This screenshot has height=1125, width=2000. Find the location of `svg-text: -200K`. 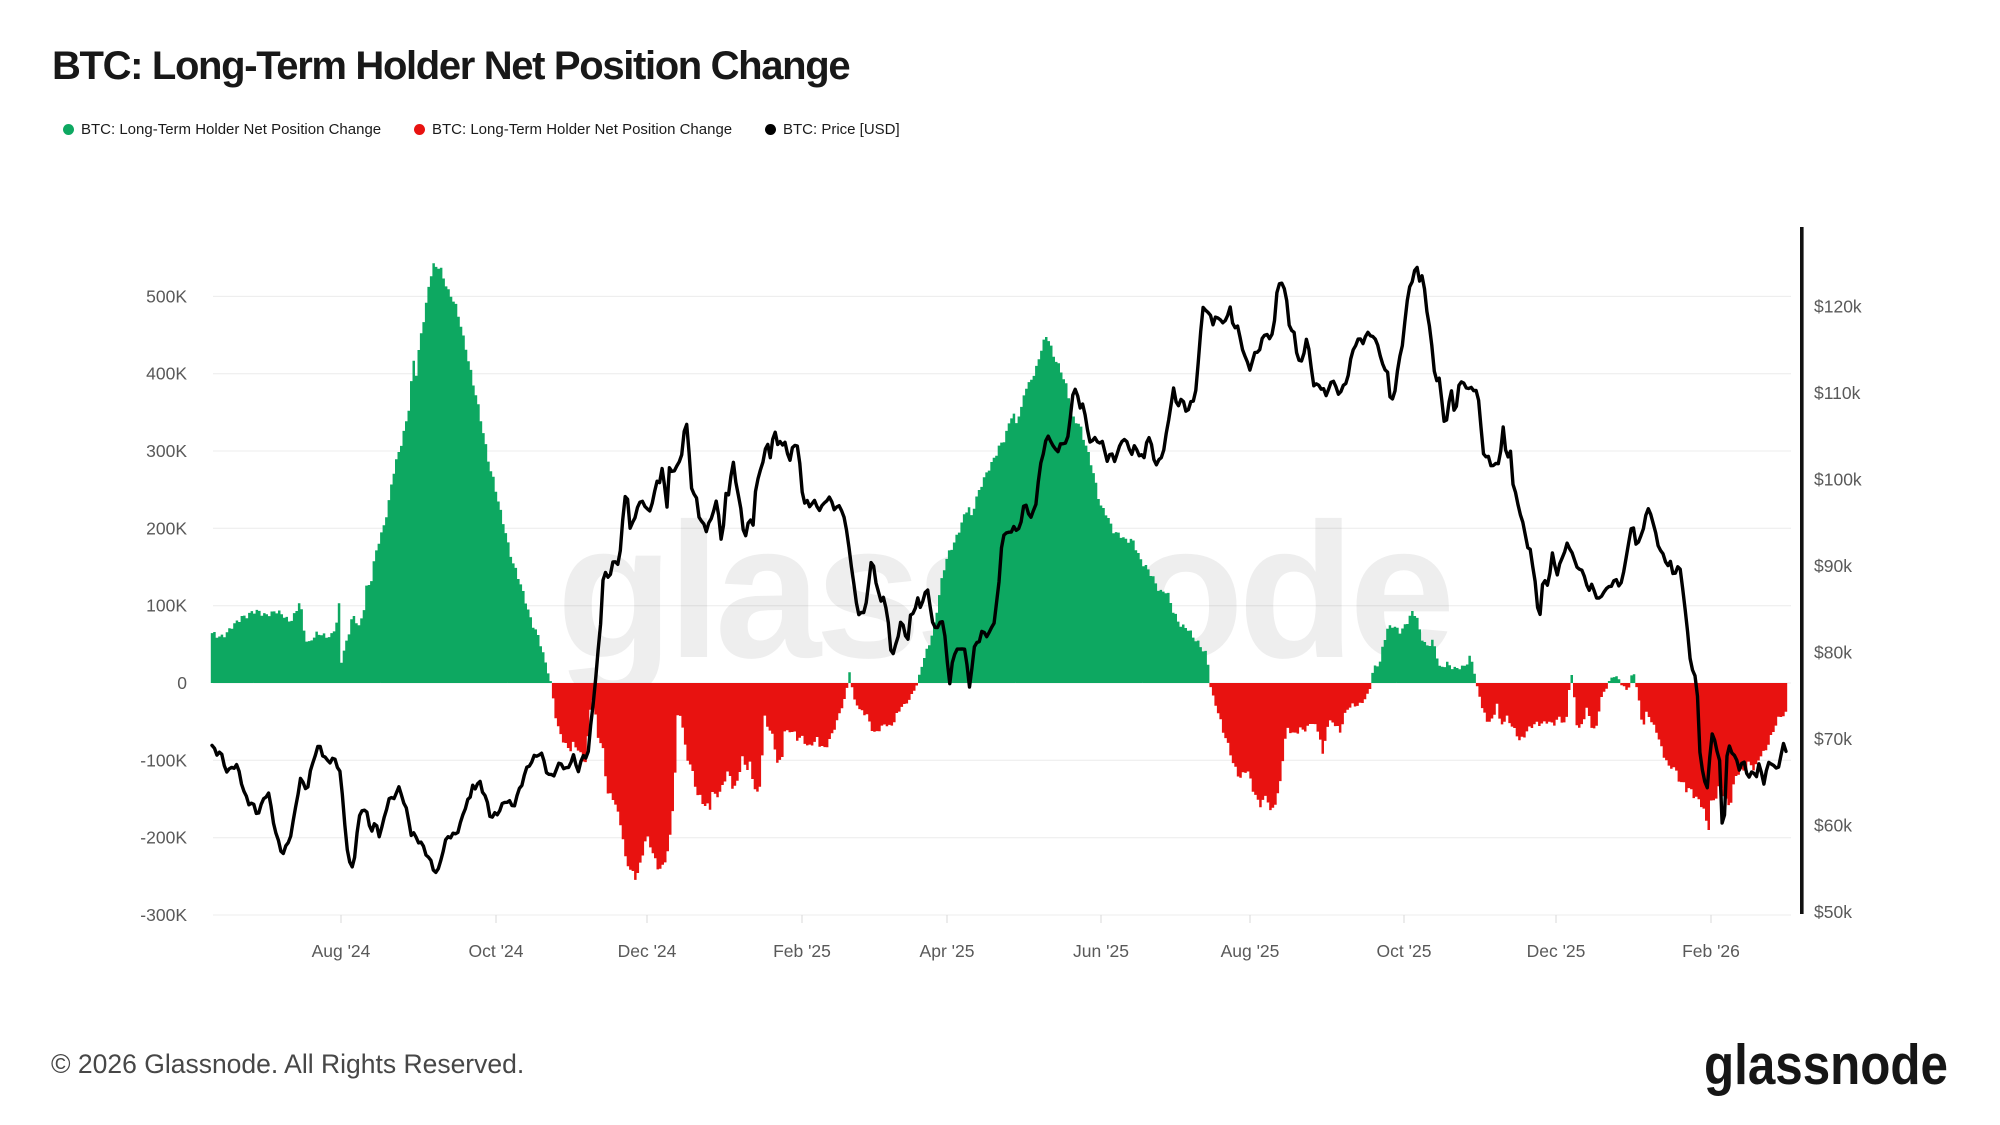

svg-text: -200K is located at coordinates (163, 838).